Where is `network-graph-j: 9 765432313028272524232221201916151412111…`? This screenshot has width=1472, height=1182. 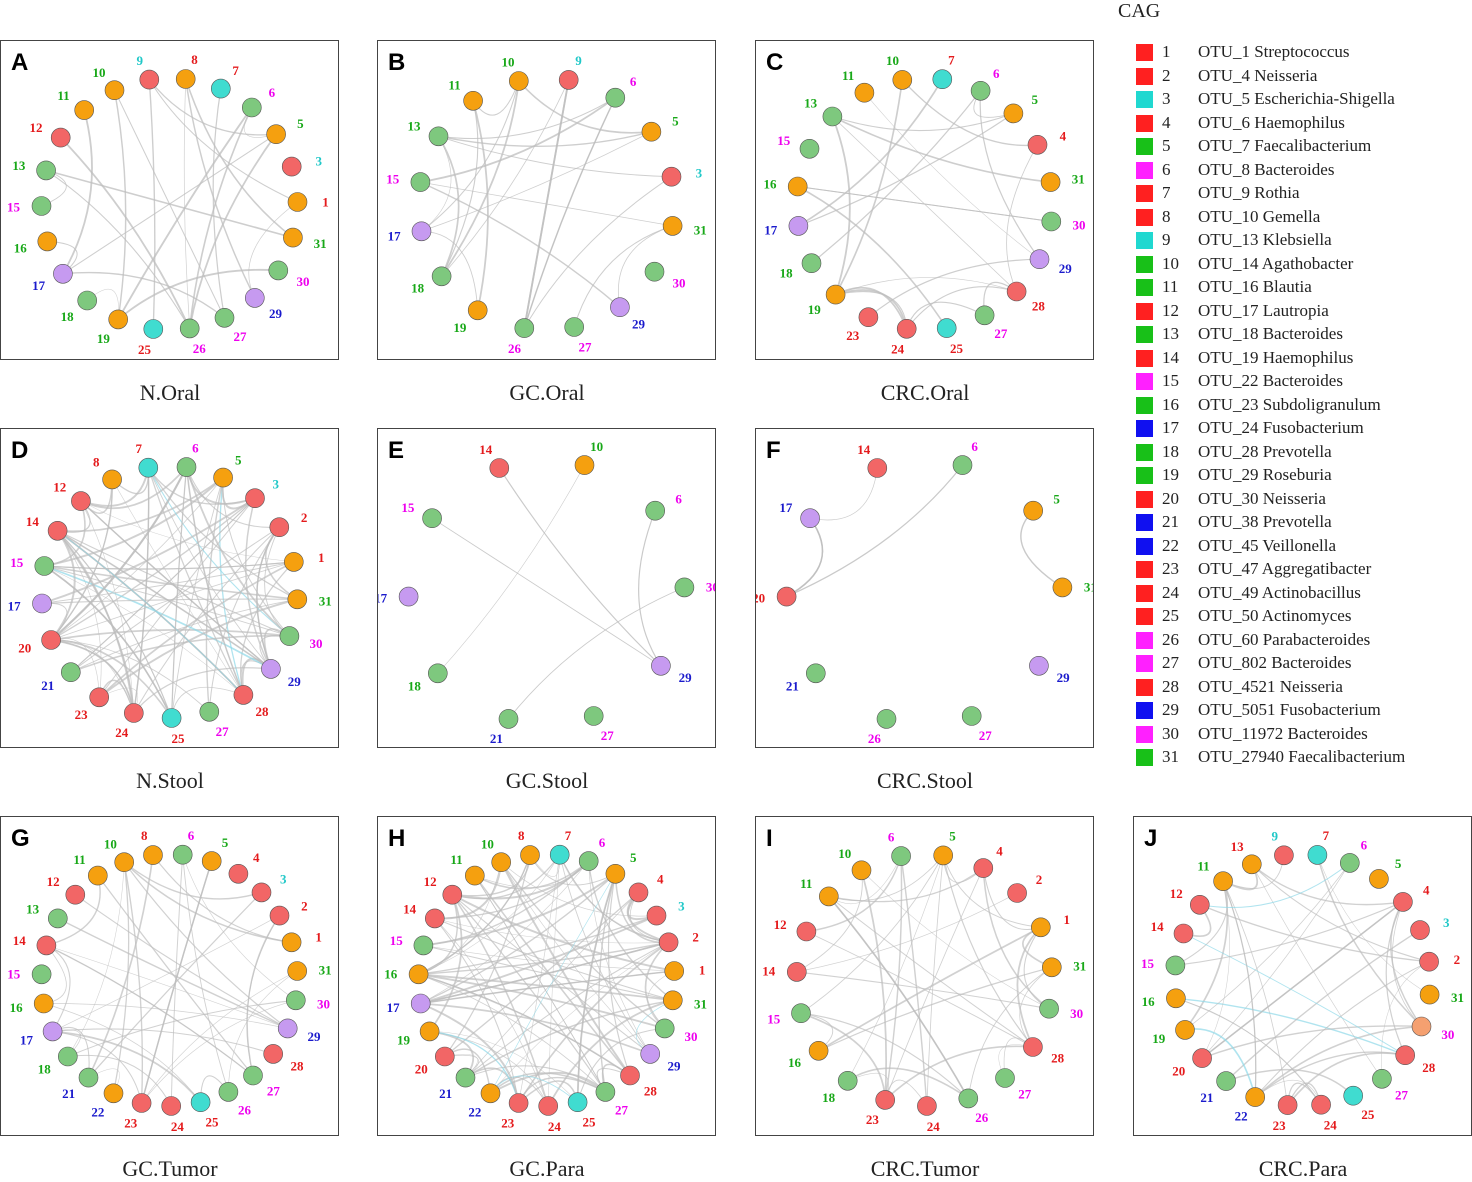 network-graph-j: 9 765432313028272524232221201916151412111… is located at coordinates (1302, 980).